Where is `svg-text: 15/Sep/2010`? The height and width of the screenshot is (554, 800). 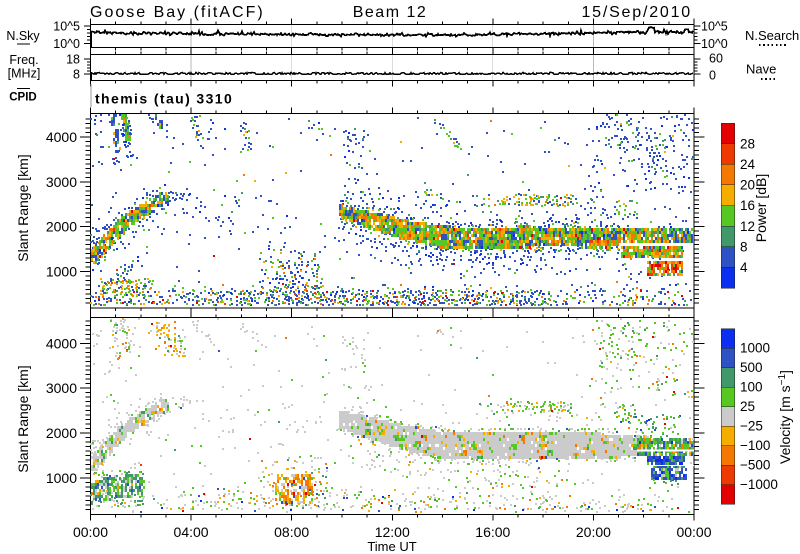
svg-text: 15/Sep/2010 is located at coordinates (636, 12).